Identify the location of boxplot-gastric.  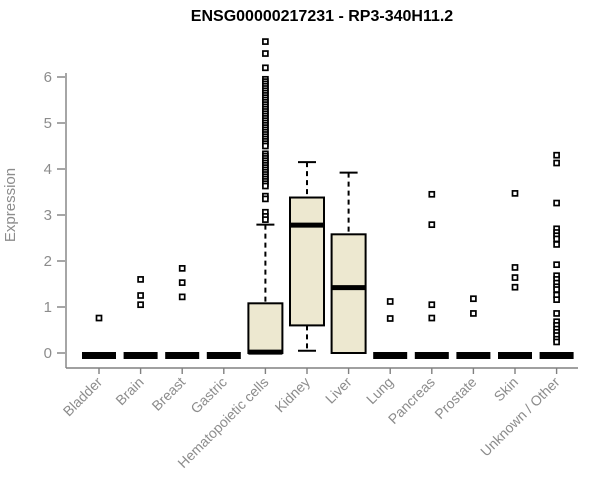
(223, 355).